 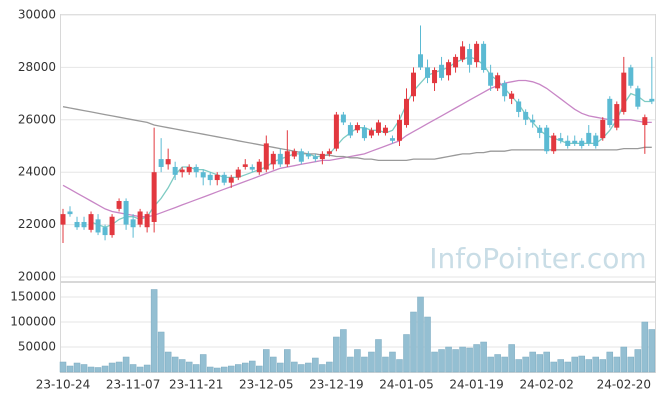 What do you see at coordinates (357, 134) in the screenshot?
I see `moving-average-line` at bounding box center [357, 134].